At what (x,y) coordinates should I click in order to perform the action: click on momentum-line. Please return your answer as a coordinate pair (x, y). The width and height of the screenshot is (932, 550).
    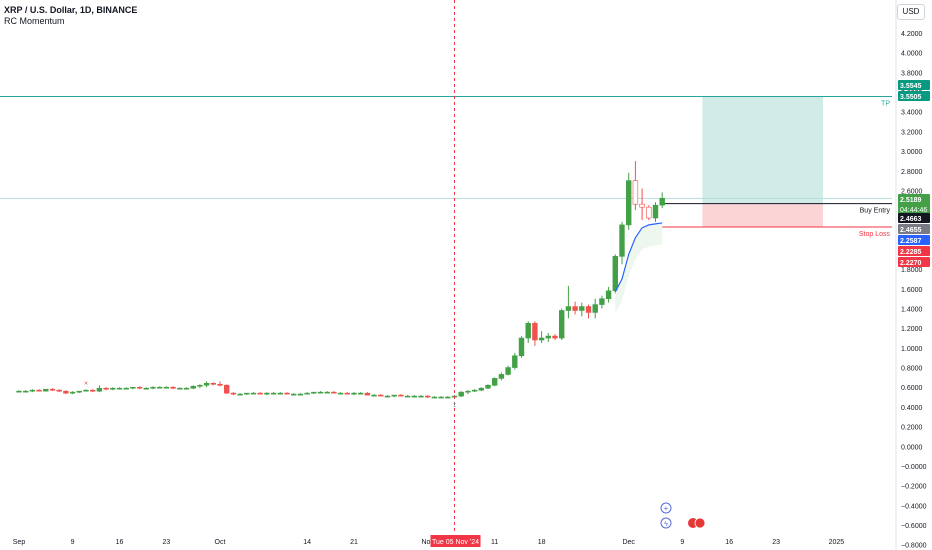
    Looking at the image, I should click on (638, 257).